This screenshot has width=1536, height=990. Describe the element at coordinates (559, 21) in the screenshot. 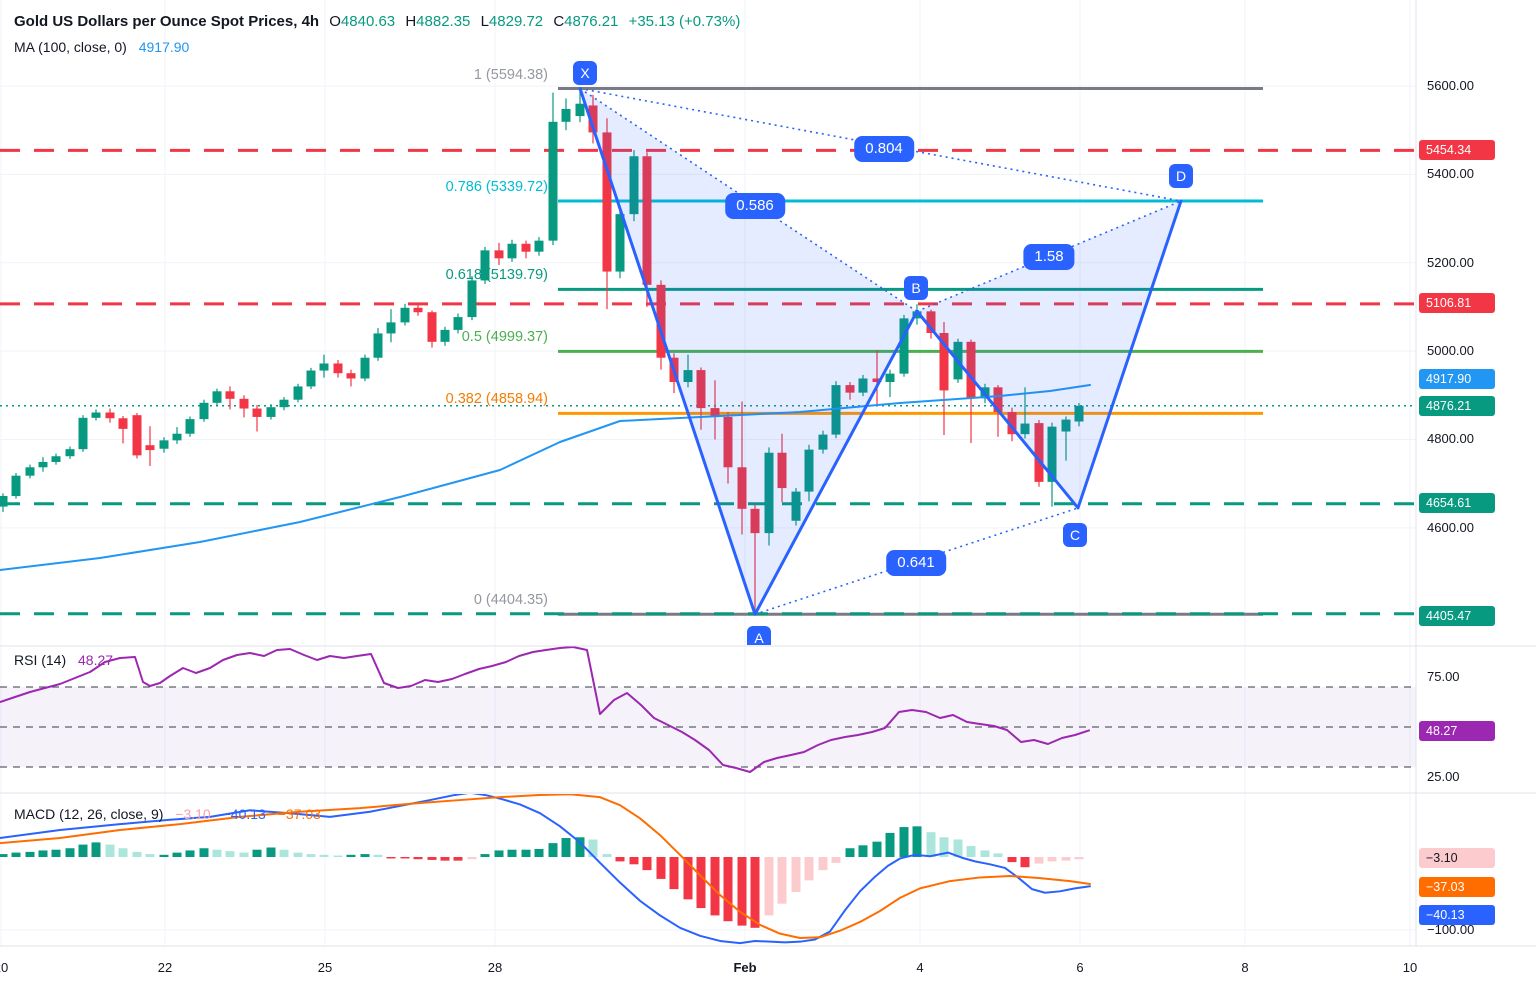

I see `close-label: C` at that location.